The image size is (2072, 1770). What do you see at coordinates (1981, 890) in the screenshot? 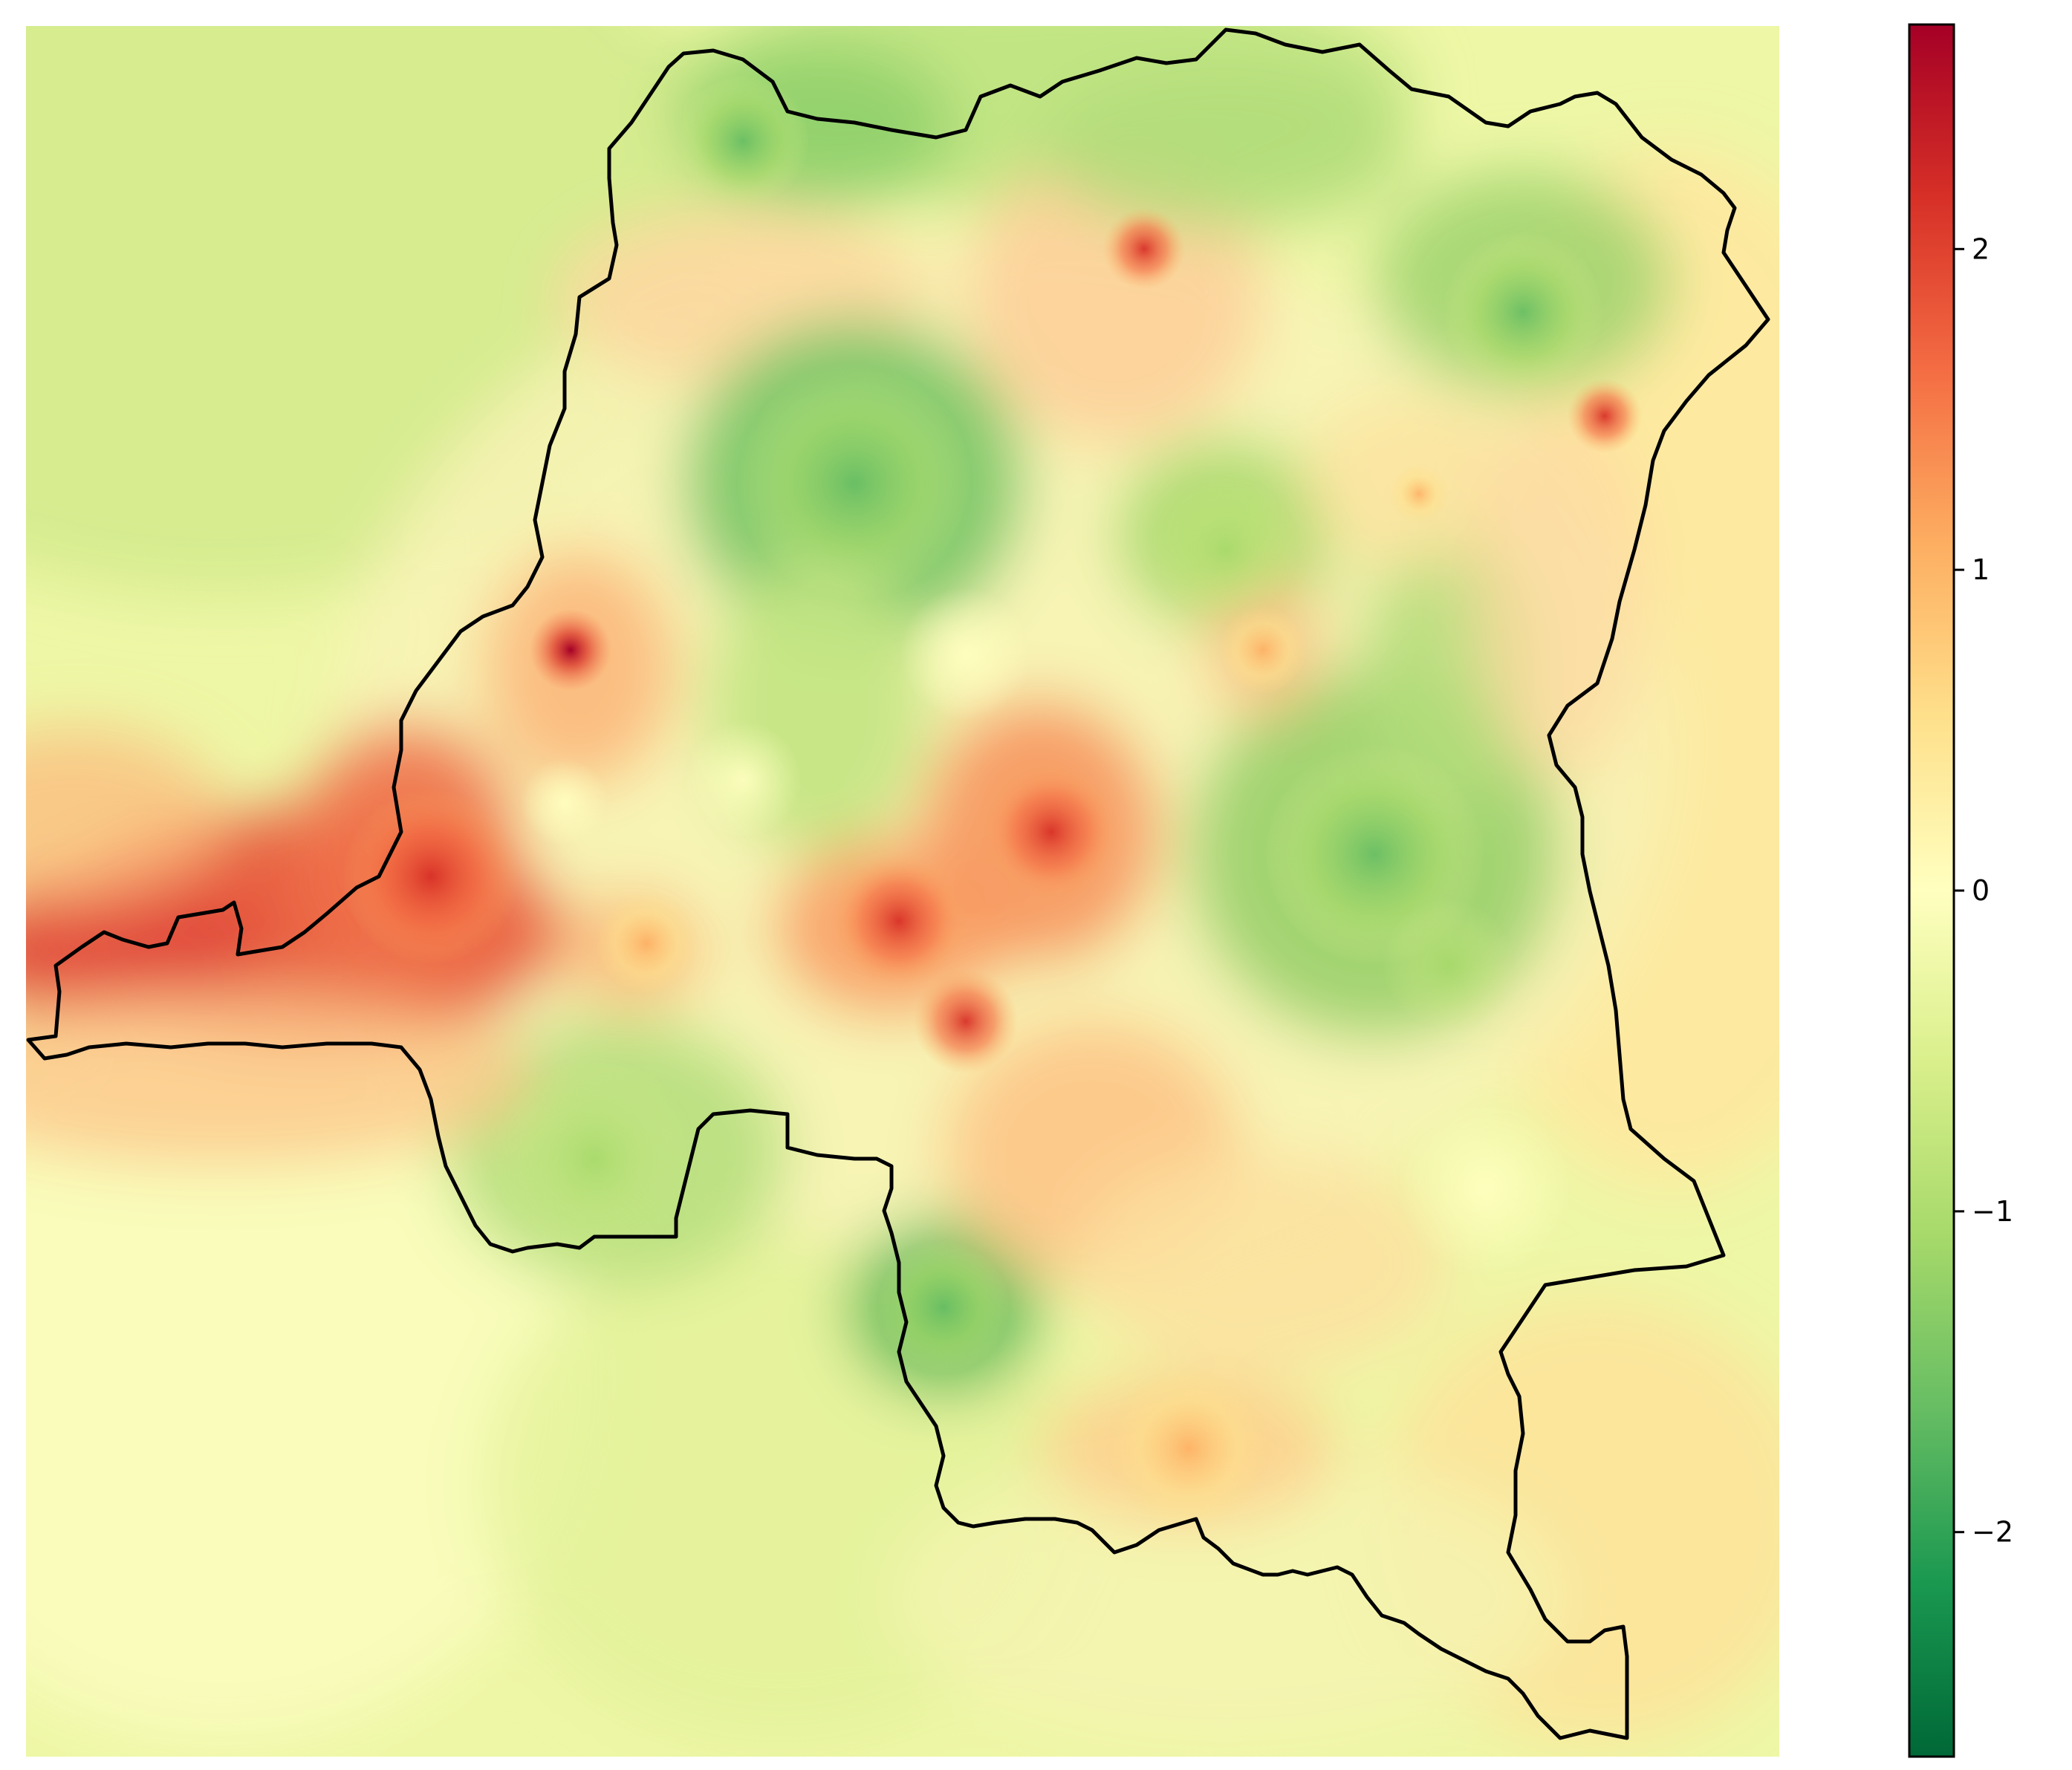
I see `colorbar-tick-label: 0` at bounding box center [1981, 890].